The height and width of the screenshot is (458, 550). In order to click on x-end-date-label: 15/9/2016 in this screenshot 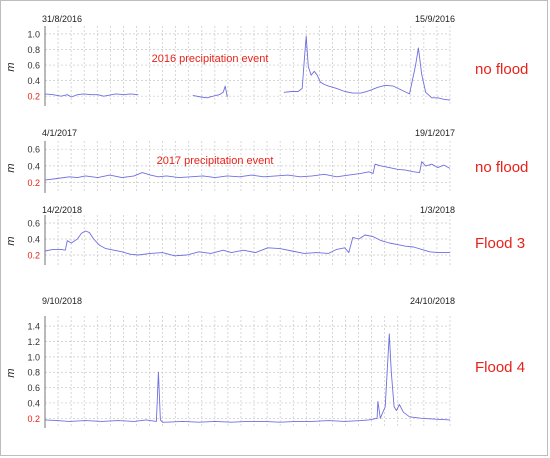, I will do `click(435, 19)`.